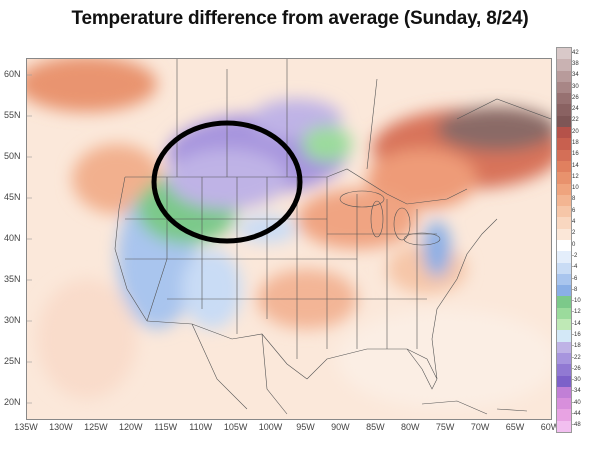 The width and height of the screenshot is (600, 454). Describe the element at coordinates (575, 188) in the screenshot. I see `legend-value: 10` at that location.